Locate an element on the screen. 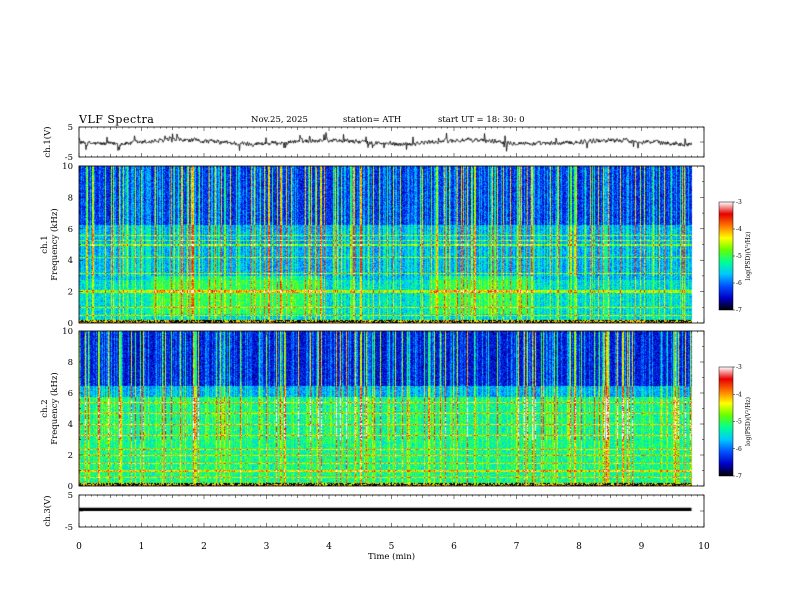 This screenshot has height=612, width=792. figure-title: VLF Spectra is located at coordinates (117, 119).